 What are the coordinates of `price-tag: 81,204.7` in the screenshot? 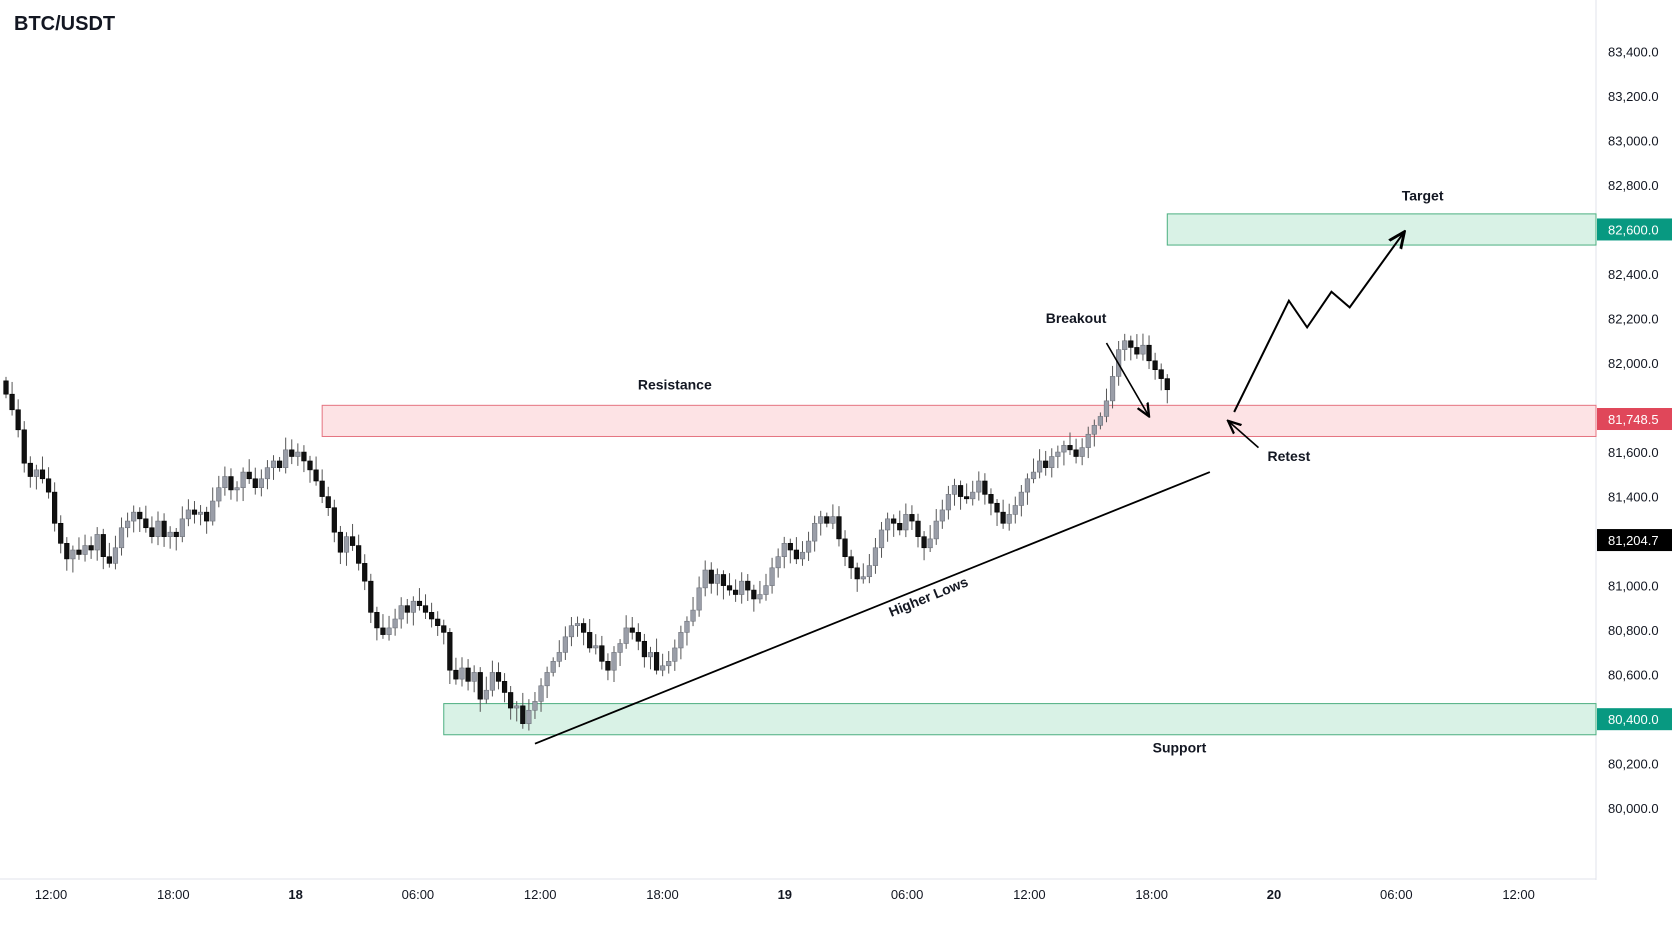 It's located at (1634, 540).